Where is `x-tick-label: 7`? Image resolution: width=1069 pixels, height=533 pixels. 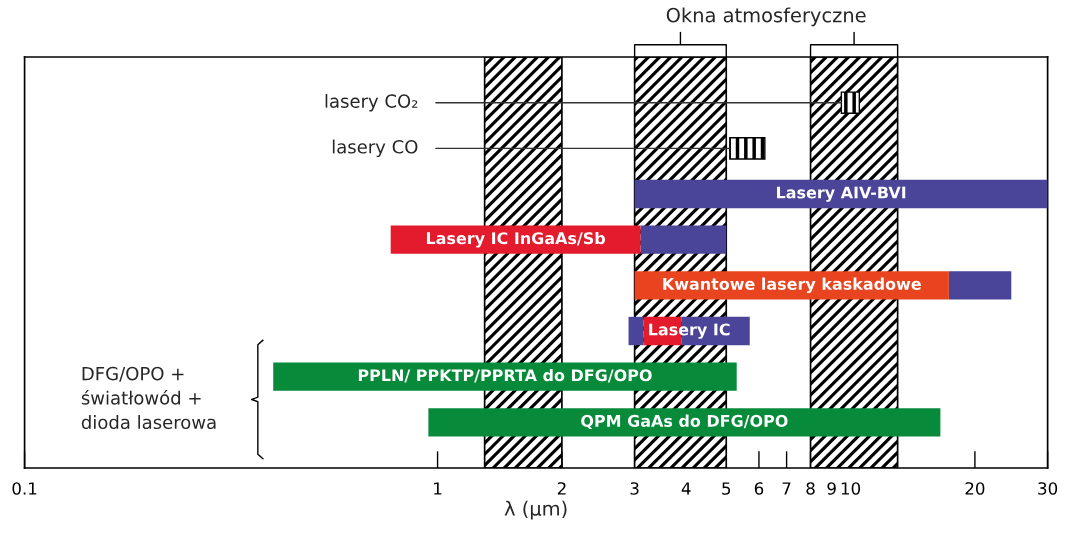 x-tick-label: 7 is located at coordinates (786, 488).